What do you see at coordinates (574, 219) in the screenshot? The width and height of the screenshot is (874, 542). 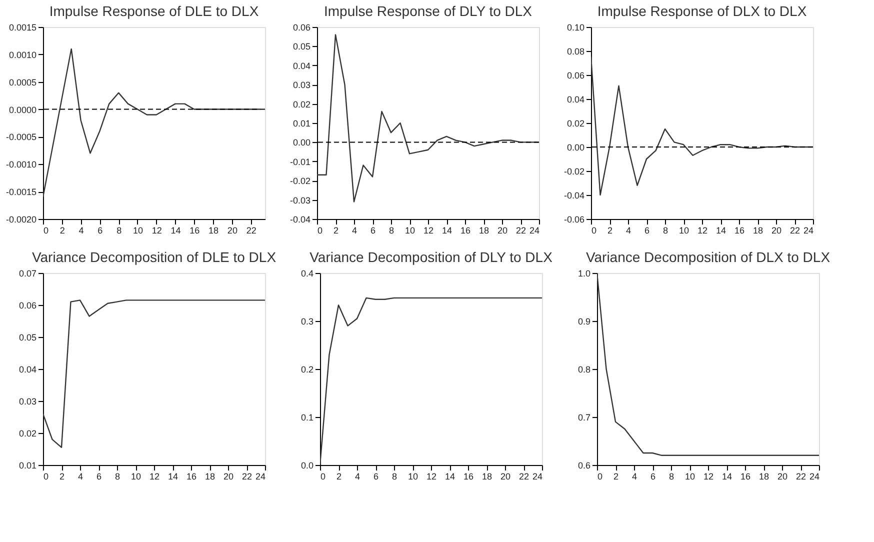 I see `y-tick-label: -0.06` at bounding box center [574, 219].